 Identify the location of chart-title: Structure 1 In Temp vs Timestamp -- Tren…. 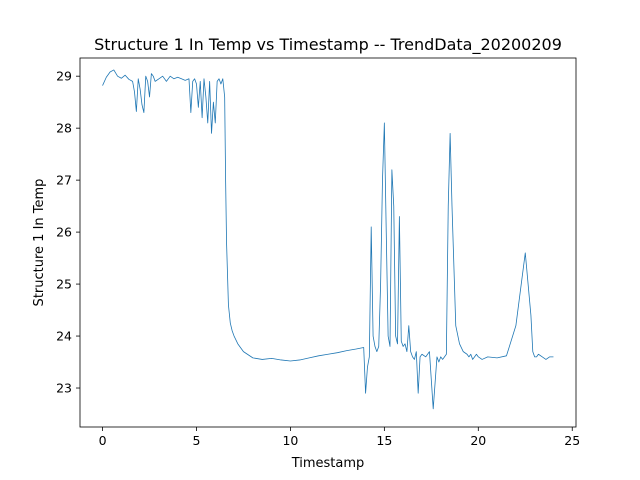
(328, 45).